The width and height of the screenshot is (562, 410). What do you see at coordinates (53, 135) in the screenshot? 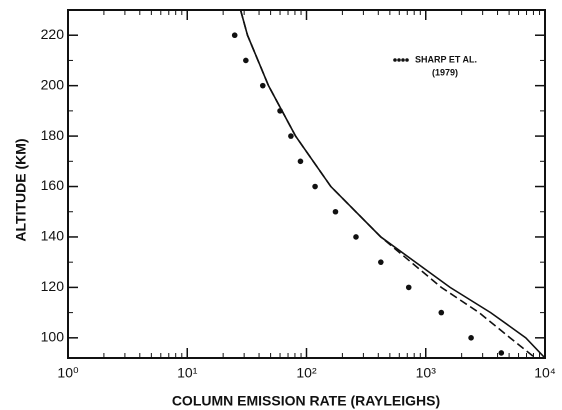
I see `y-tick-label: 180` at bounding box center [53, 135].